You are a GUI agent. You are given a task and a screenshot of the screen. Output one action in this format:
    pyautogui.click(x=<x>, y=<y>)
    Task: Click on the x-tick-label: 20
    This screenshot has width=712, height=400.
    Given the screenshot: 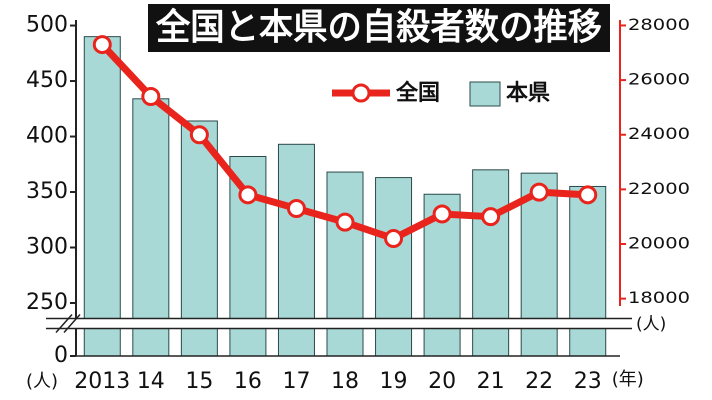 What is the action you would take?
    pyautogui.click(x=442, y=381)
    